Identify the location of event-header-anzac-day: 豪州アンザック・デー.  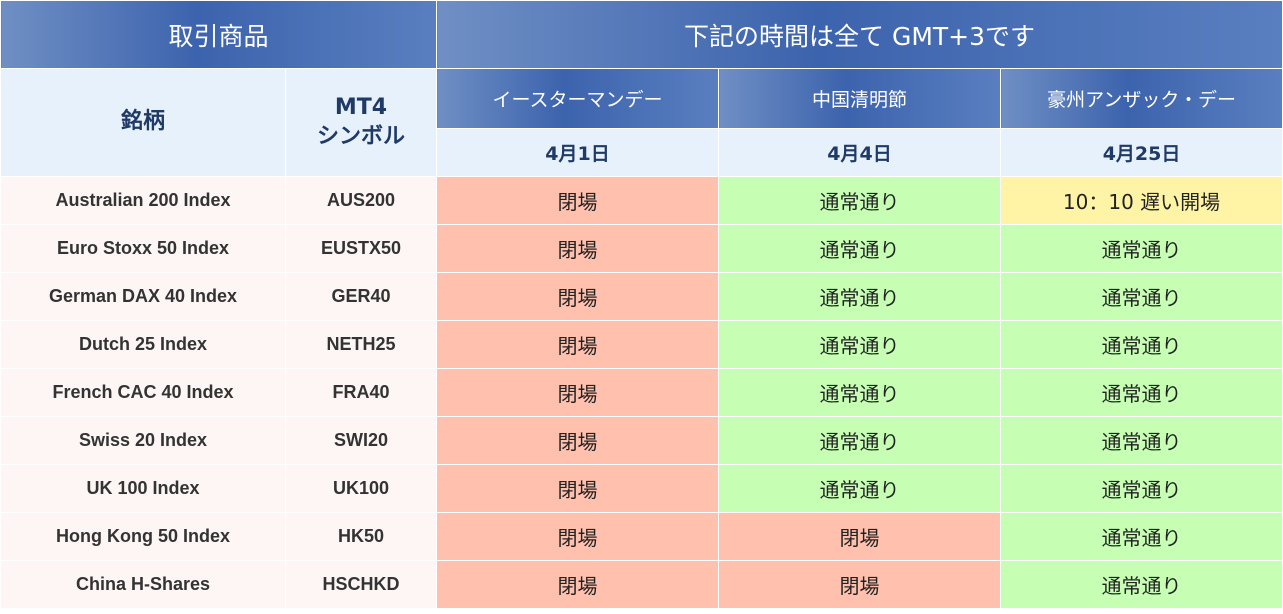
(1141, 98).